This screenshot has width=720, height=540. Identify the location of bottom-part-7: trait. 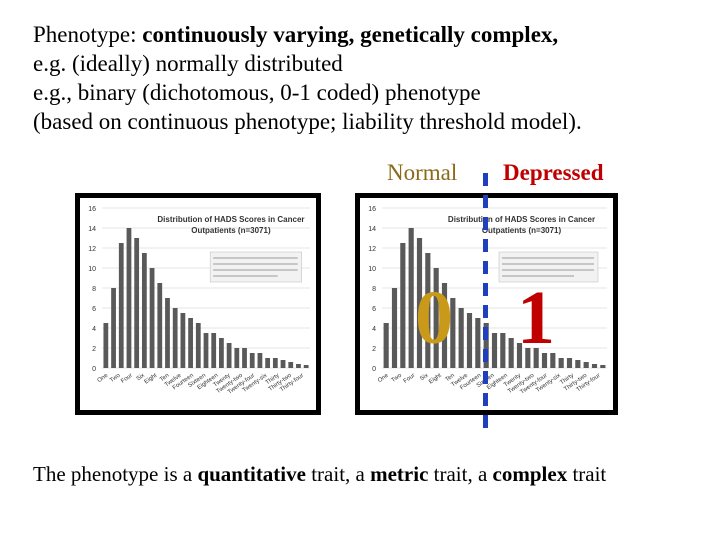
(587, 474).